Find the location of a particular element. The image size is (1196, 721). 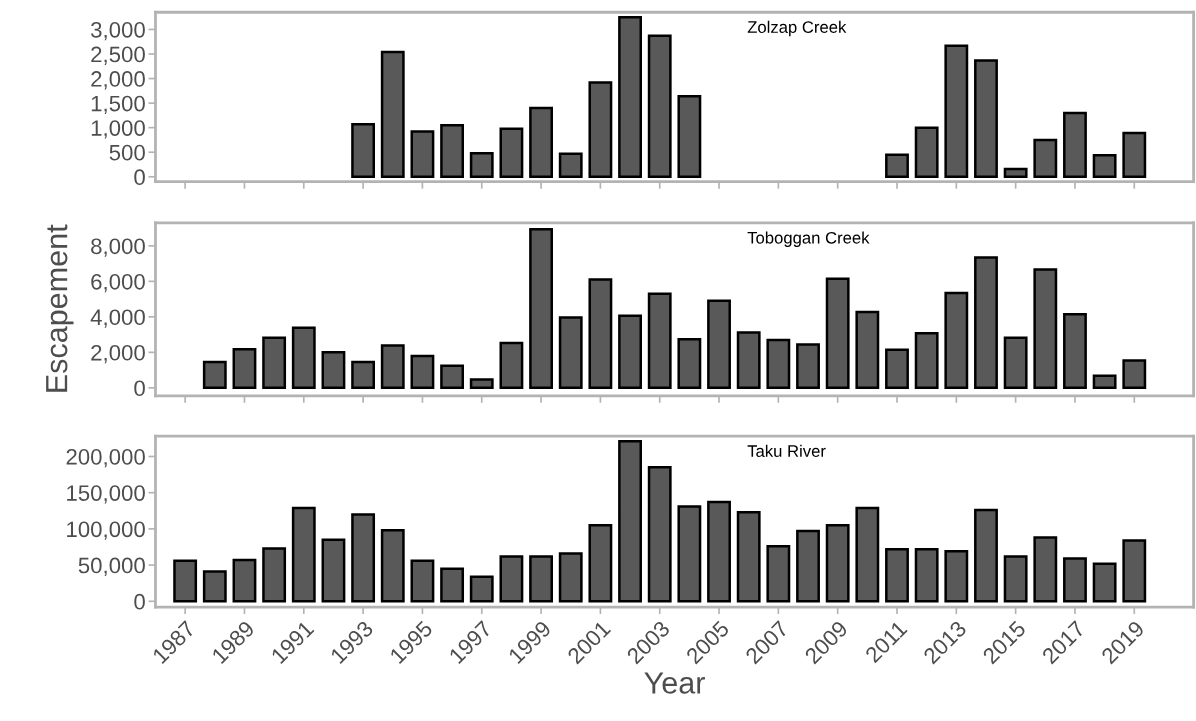

y-tick-label: 200,000 is located at coordinates (105, 458).